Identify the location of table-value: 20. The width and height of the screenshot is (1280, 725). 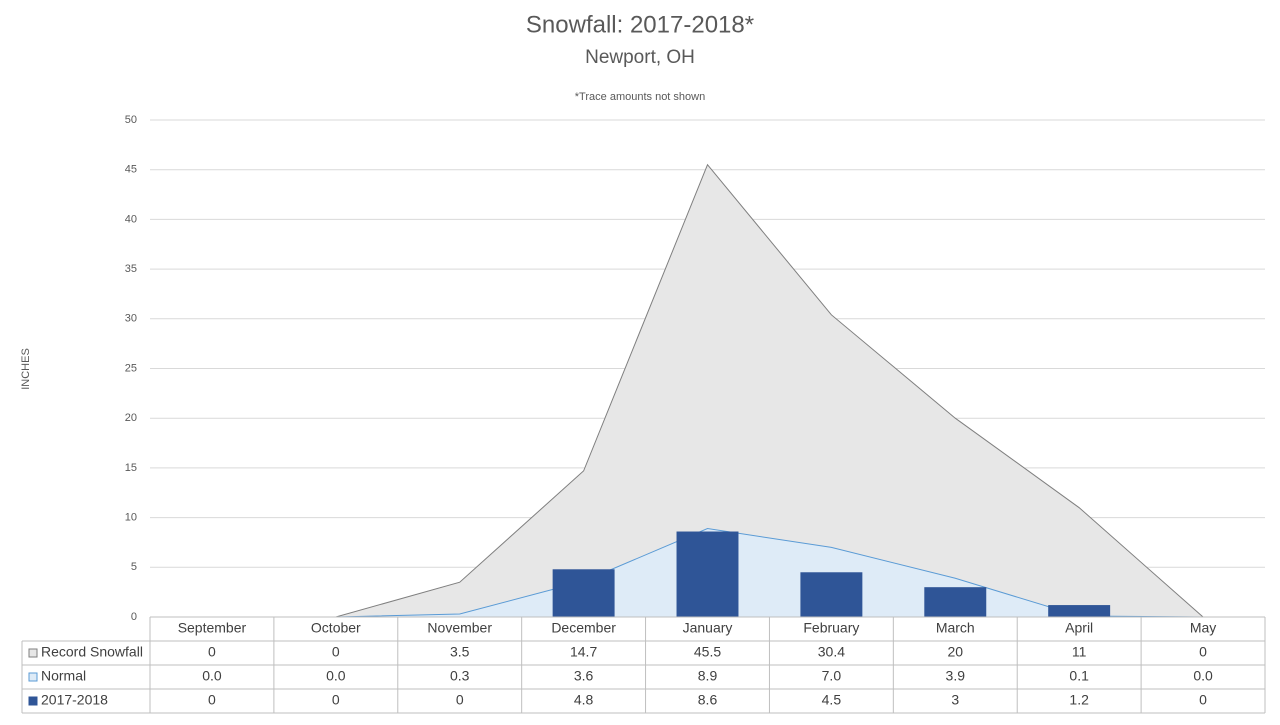
(955, 652).